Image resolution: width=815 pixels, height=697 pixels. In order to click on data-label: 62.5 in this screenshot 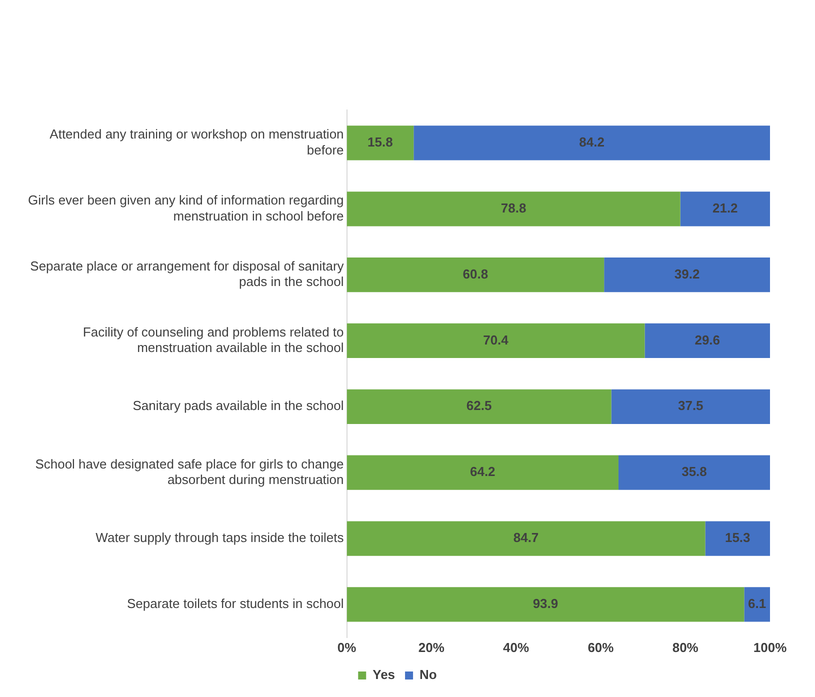, I will do `click(479, 406)`.